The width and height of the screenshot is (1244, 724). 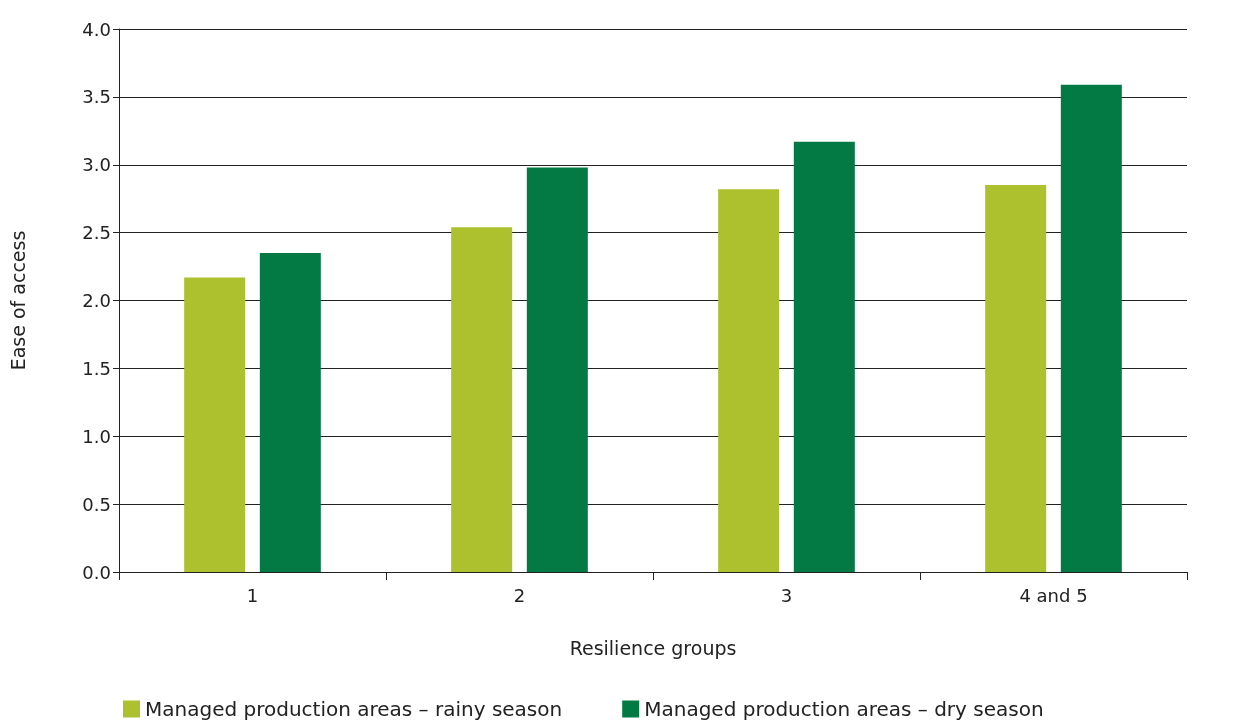 I want to click on legend-label: Managed production areas – rainy season, so click(x=354, y=709).